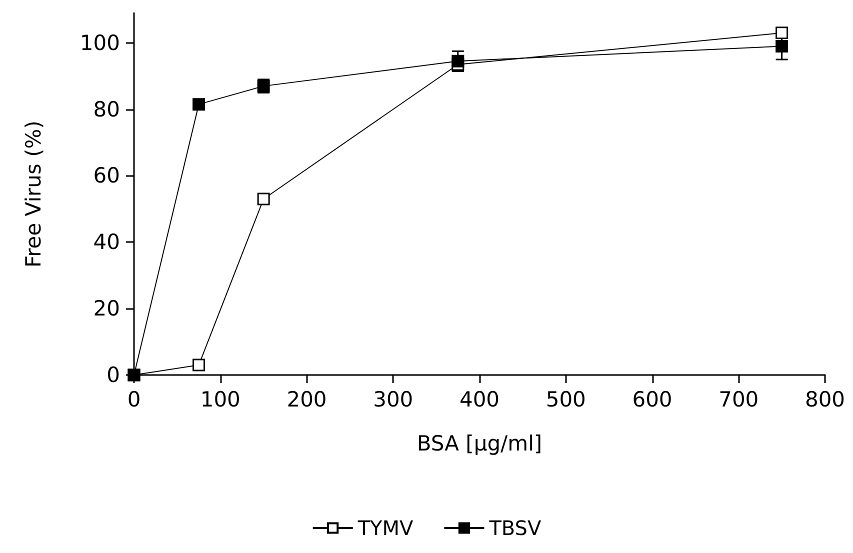  What do you see at coordinates (479, 444) in the screenshot?
I see `x-axis-title: BSA [µg/ml]` at bounding box center [479, 444].